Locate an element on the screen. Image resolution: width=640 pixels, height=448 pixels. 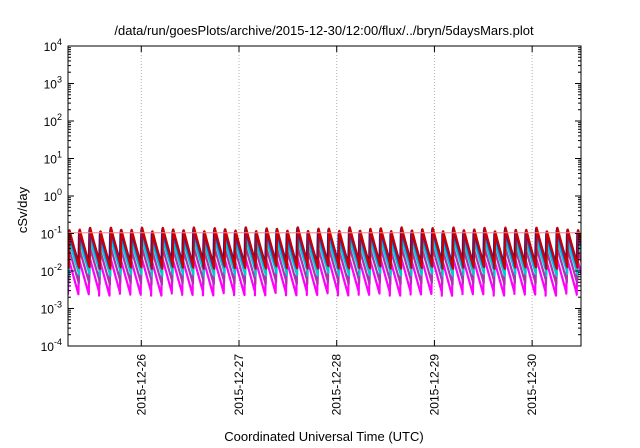
y-tick-label: 10⁻³ is located at coordinates (51, 308).